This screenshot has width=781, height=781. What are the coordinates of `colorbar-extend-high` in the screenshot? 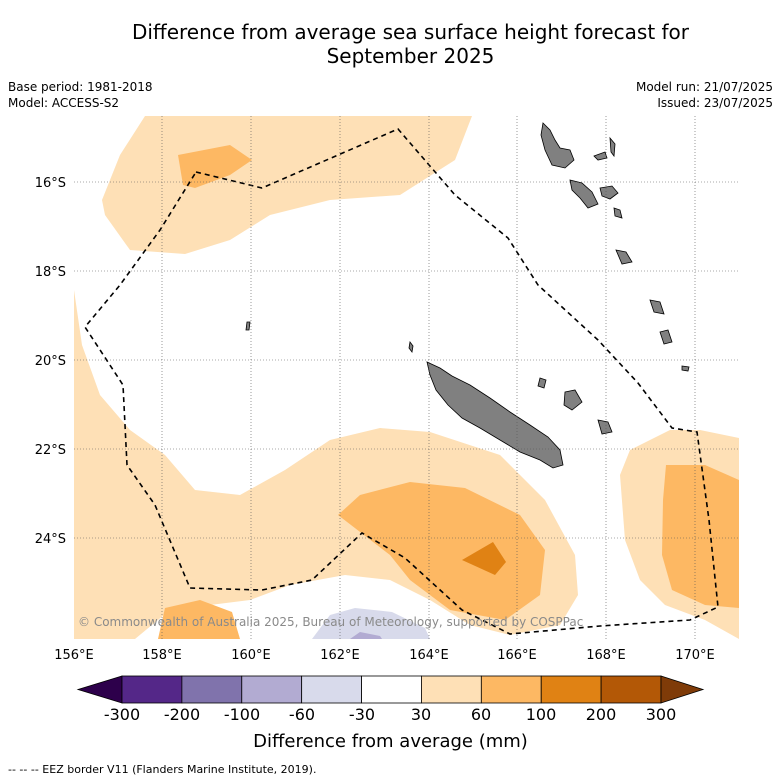 It's located at (682, 689).